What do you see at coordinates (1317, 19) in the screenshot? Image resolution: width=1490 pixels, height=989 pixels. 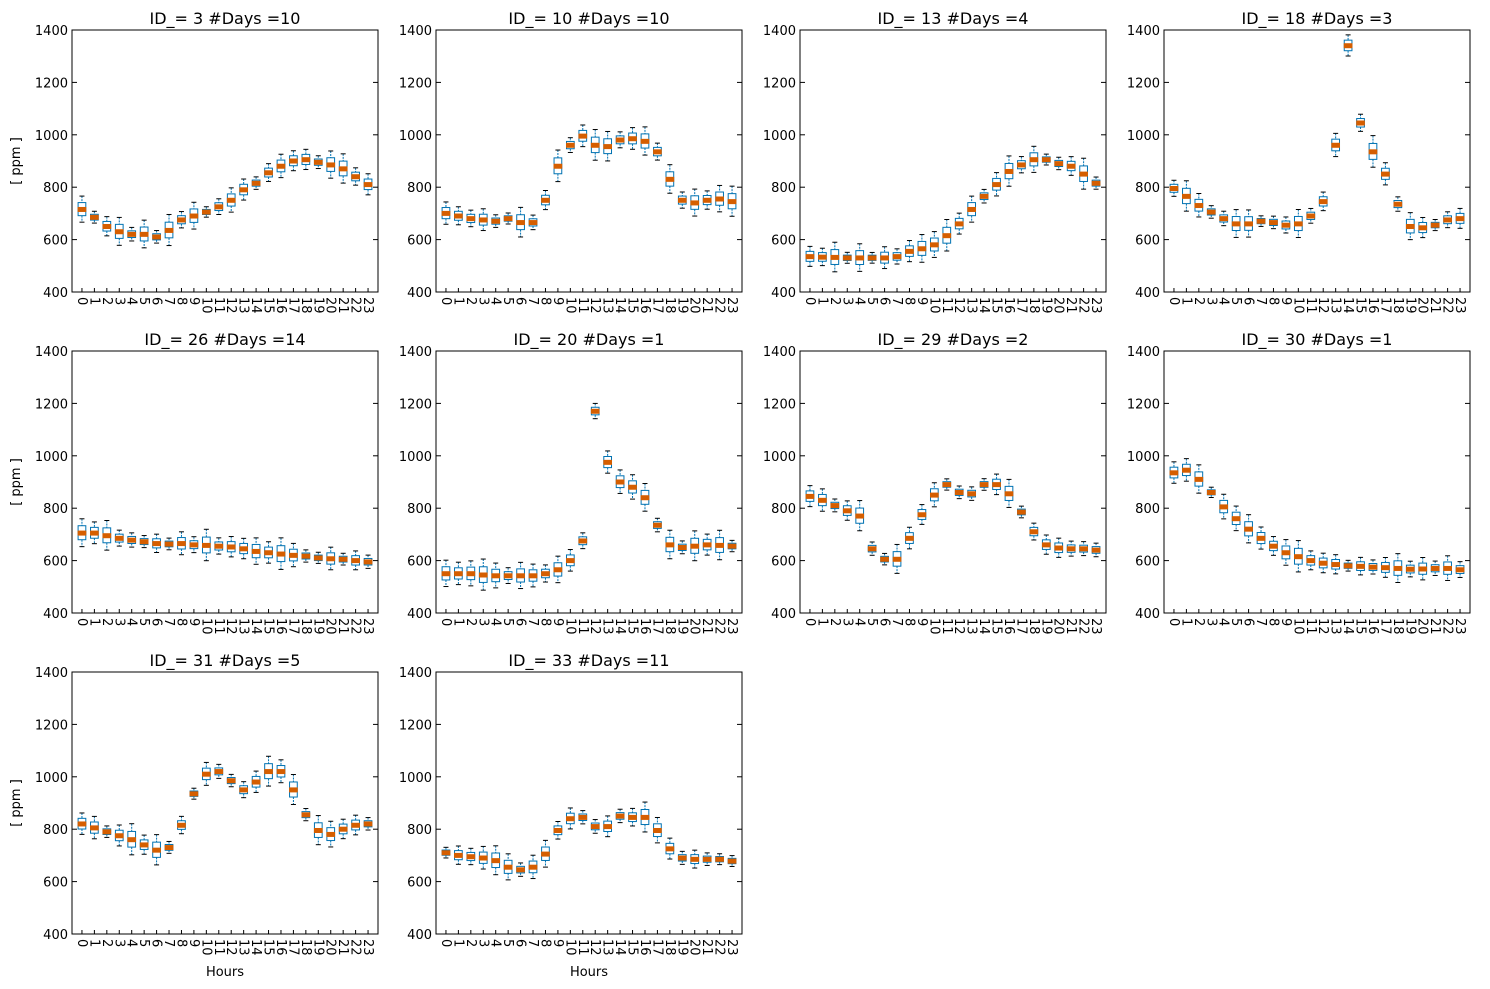 I see `subplot-title: ID_= 18 #Days =3` at bounding box center [1317, 19].